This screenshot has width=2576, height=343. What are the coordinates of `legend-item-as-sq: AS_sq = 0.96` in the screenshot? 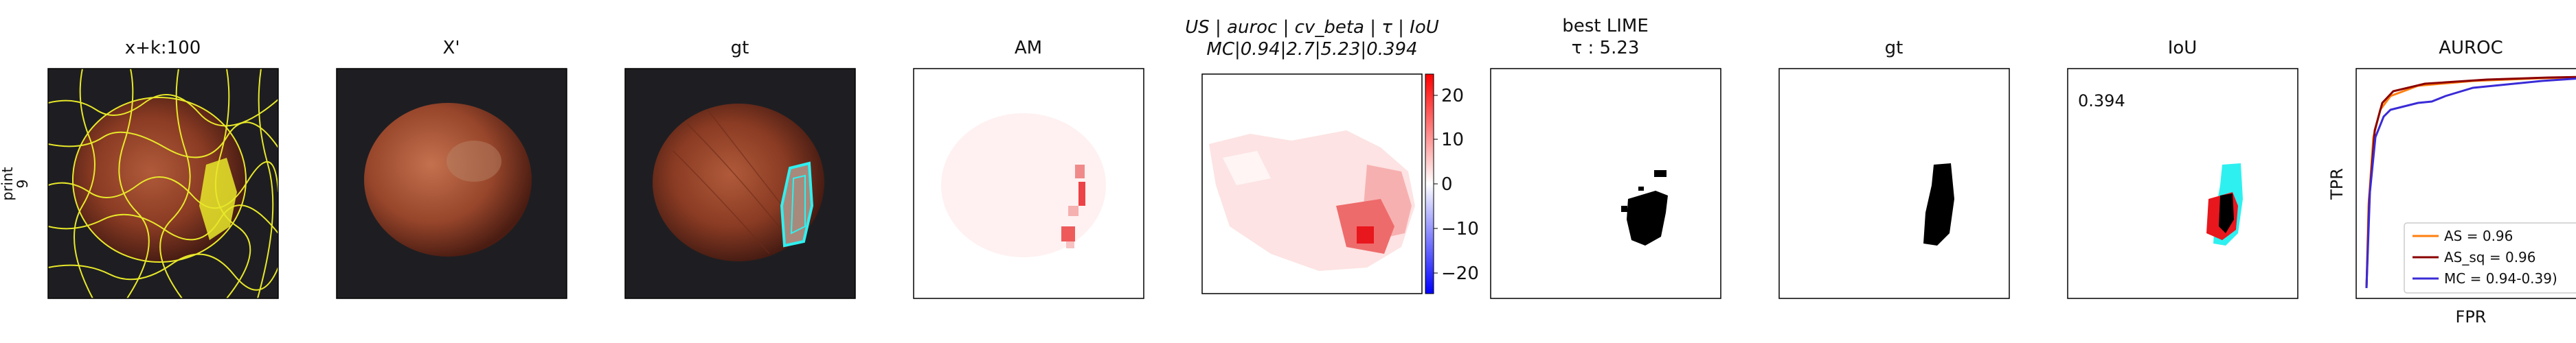 It's located at (2490, 257).